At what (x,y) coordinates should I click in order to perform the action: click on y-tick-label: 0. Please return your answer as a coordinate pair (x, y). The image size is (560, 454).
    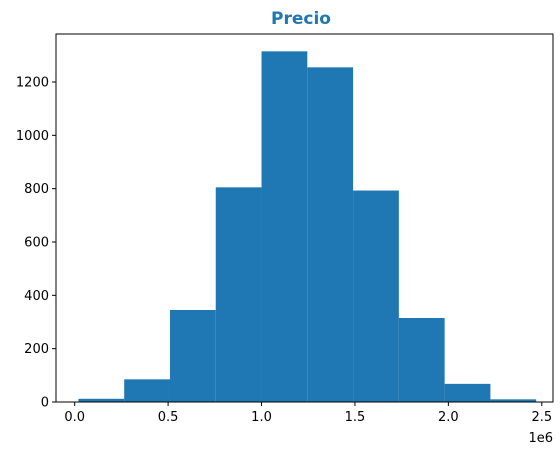
    Looking at the image, I should click on (45, 403).